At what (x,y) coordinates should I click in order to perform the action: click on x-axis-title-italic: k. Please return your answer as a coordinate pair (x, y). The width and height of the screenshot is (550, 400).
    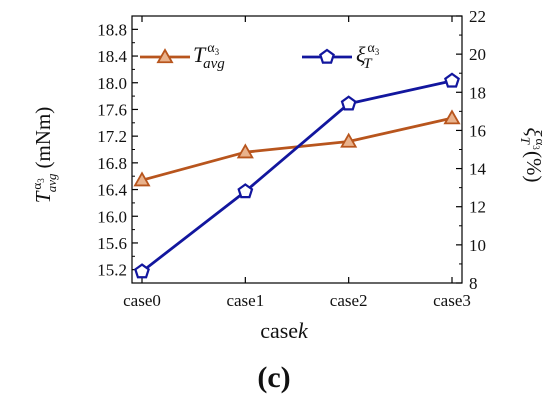
    Looking at the image, I should click on (303, 330).